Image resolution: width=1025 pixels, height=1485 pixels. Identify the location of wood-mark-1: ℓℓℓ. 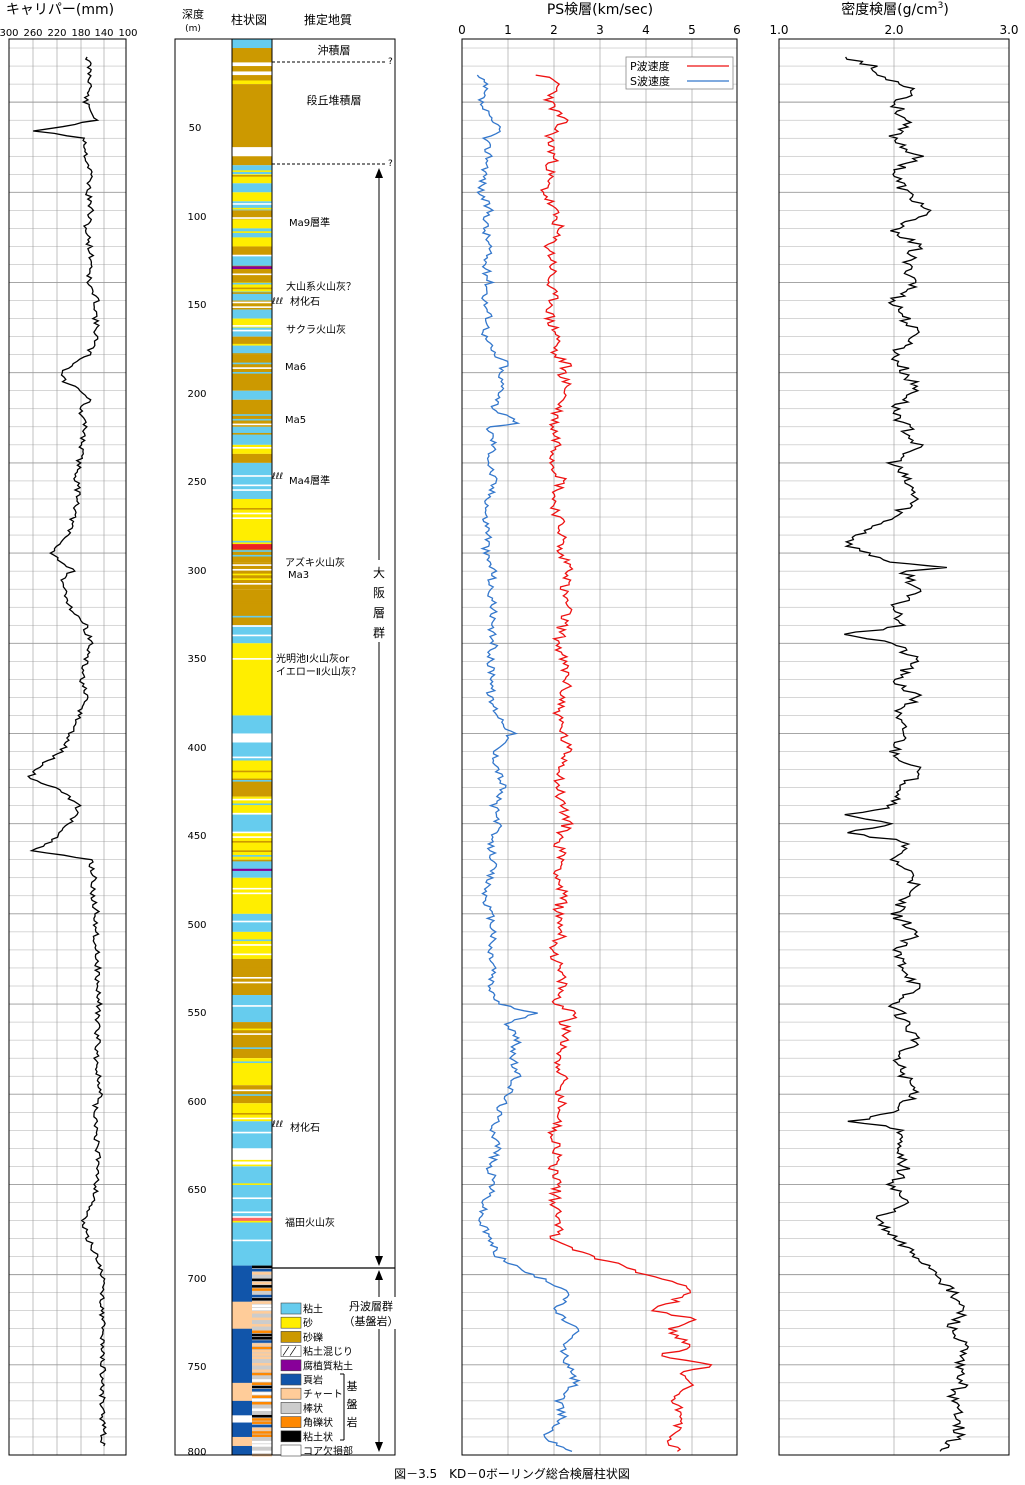
(277, 302).